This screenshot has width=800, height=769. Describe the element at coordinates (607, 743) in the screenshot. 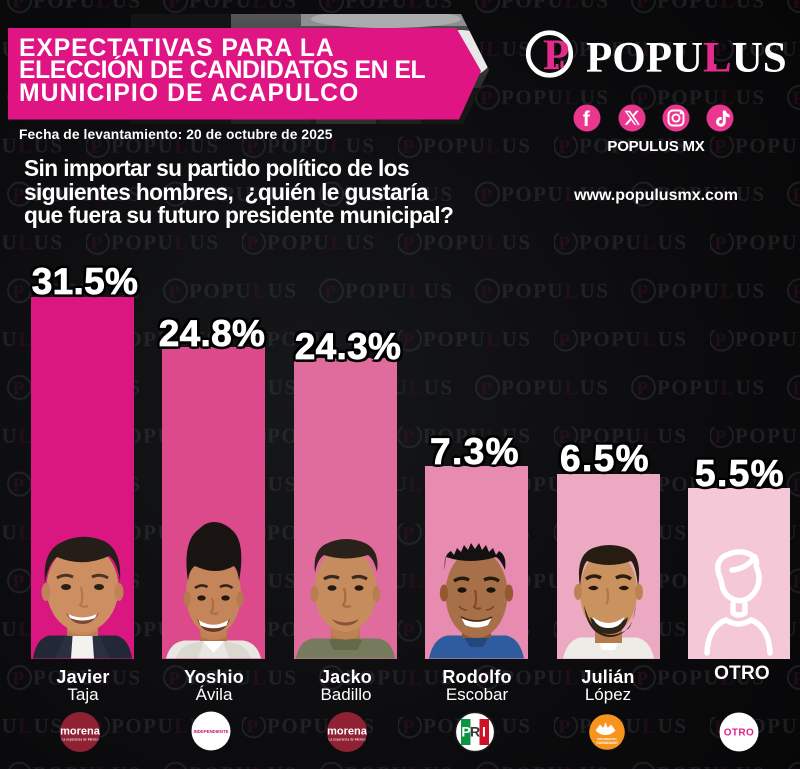

I see `svg-text: CIUDADANO` at that location.